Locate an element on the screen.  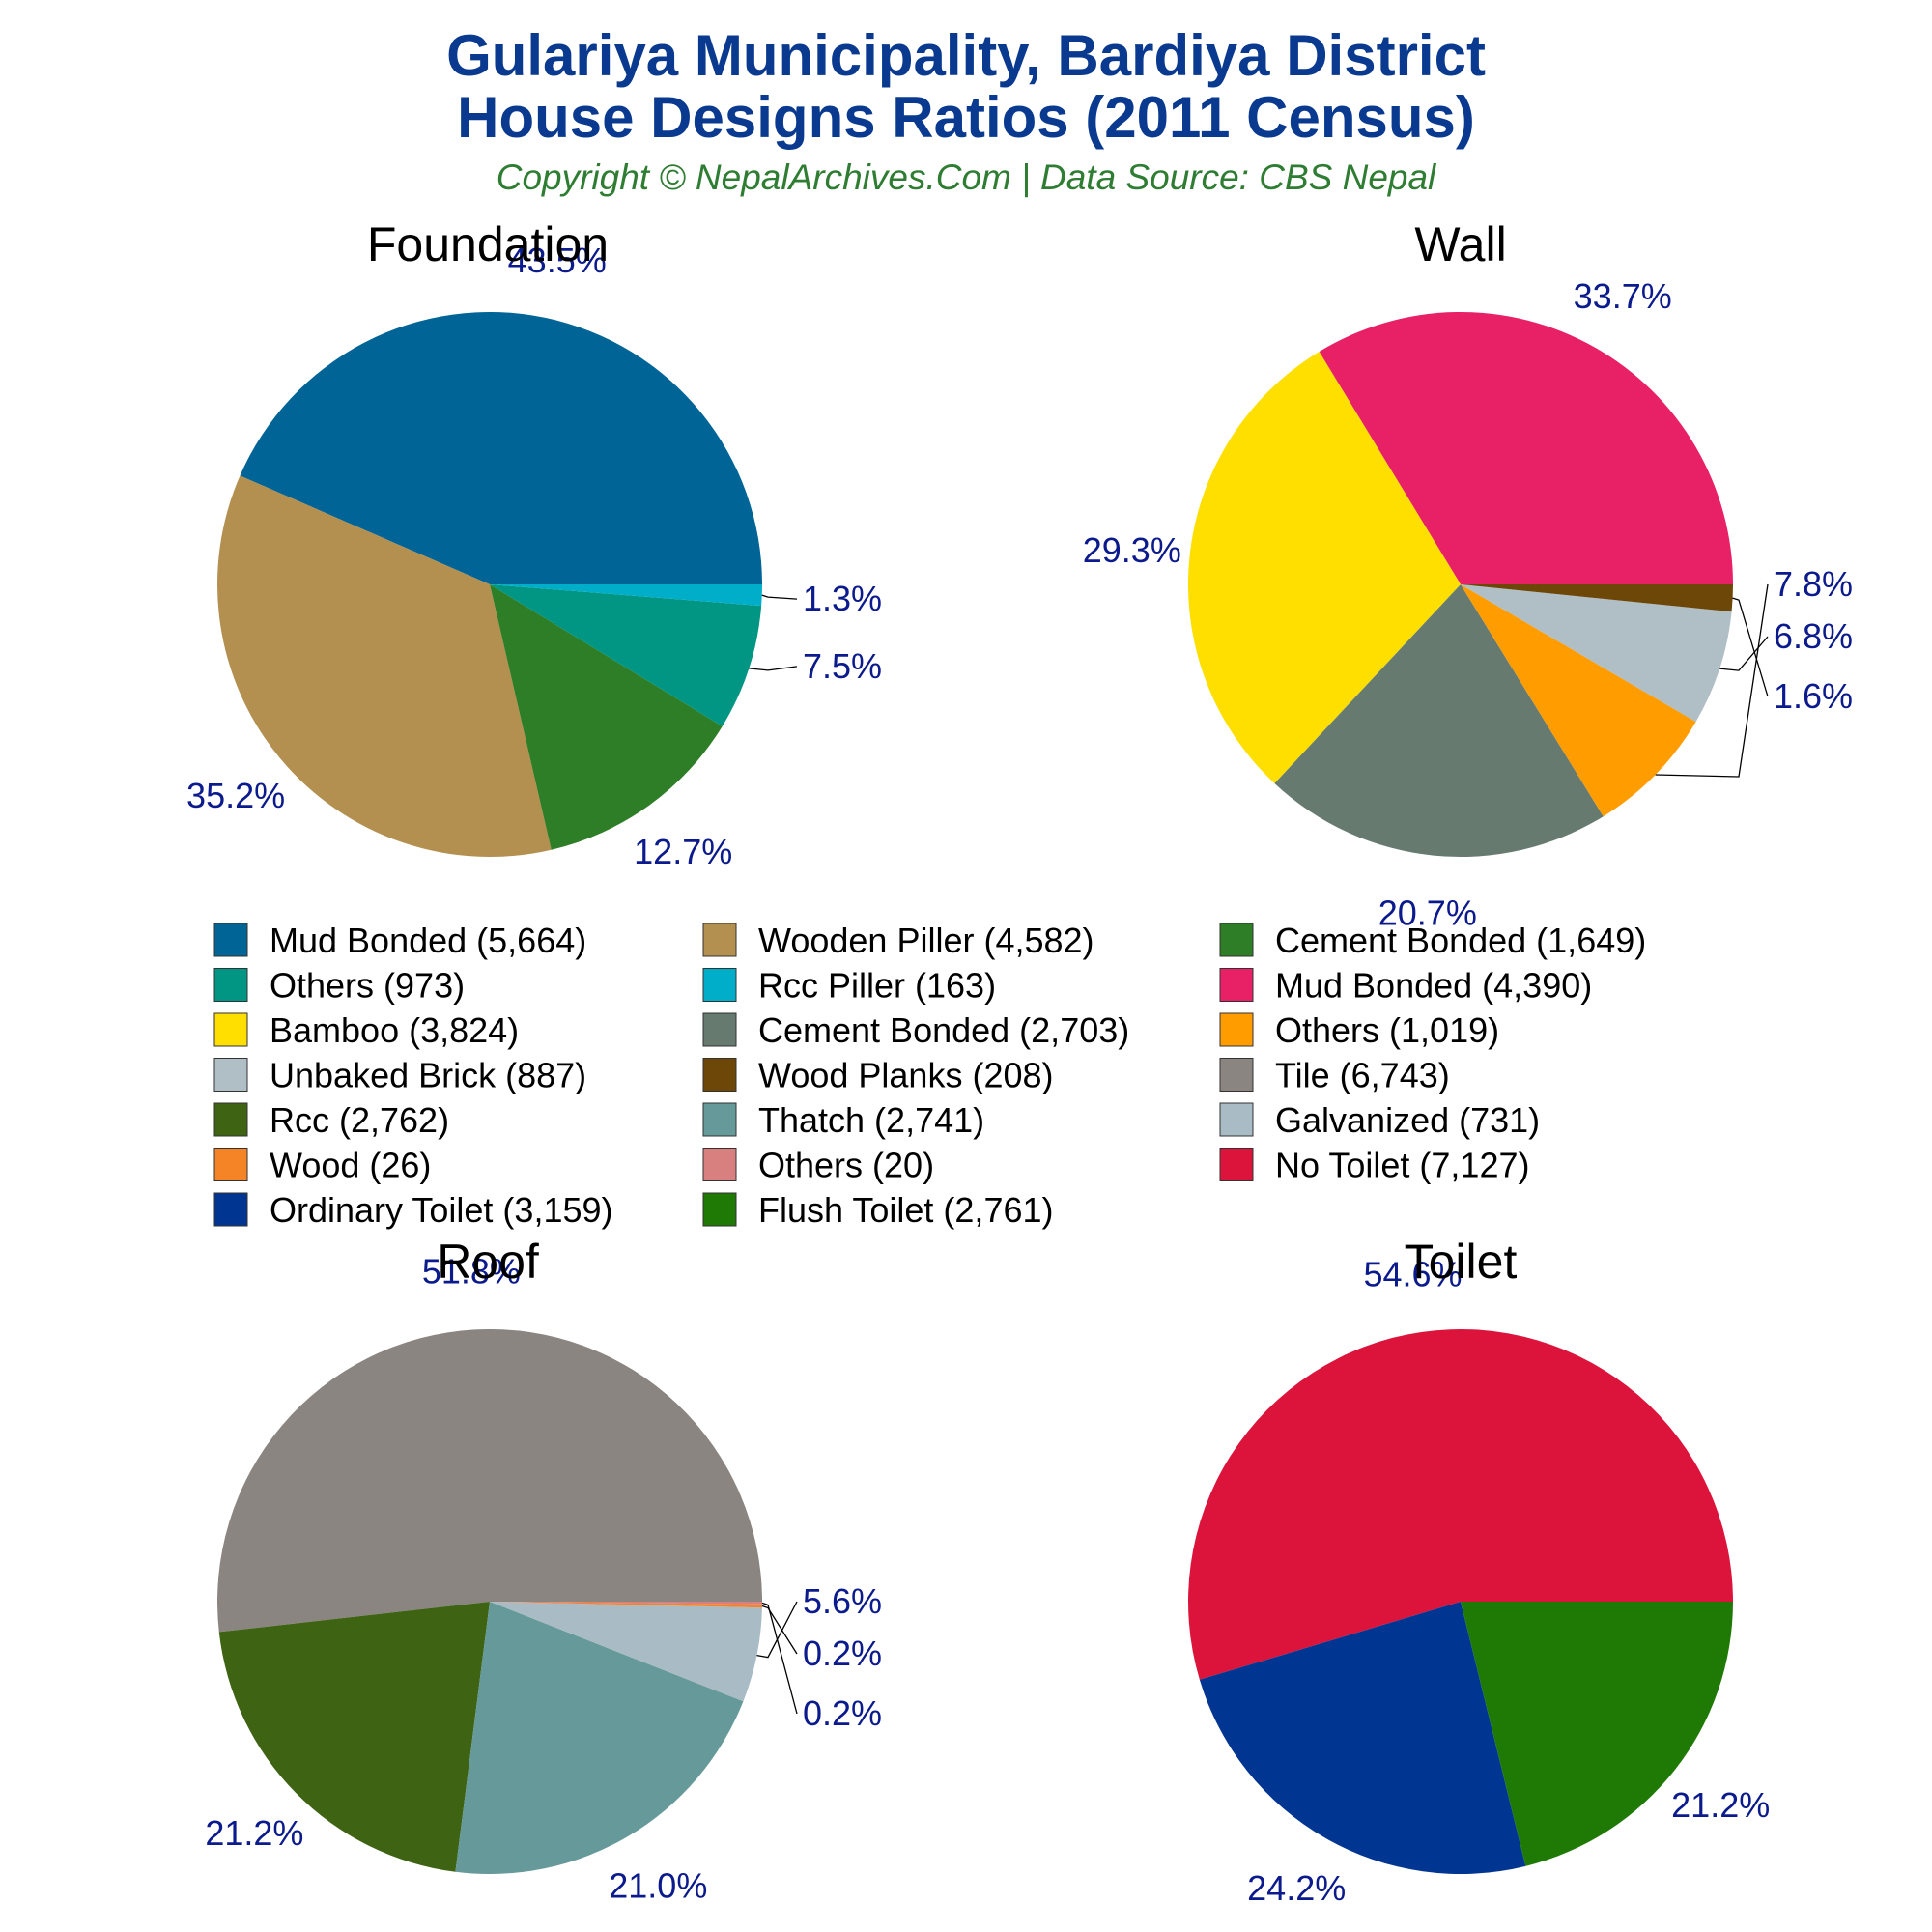
pie-toilet-pct-ordinary-toilet: 24.2% is located at coordinates (1296, 1888).